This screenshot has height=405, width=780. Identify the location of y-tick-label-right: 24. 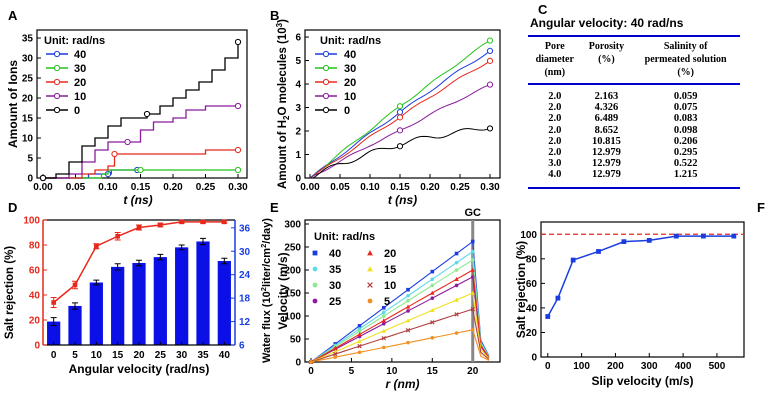
(245, 275).